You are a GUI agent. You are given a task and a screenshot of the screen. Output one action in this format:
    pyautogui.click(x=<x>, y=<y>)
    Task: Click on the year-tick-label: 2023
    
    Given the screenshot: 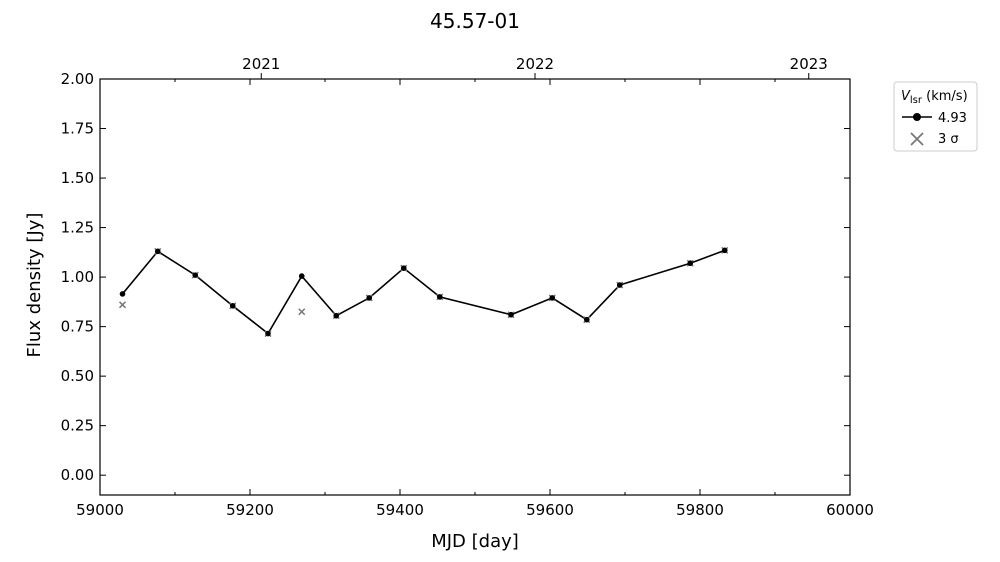 What is the action you would take?
    pyautogui.click(x=809, y=64)
    